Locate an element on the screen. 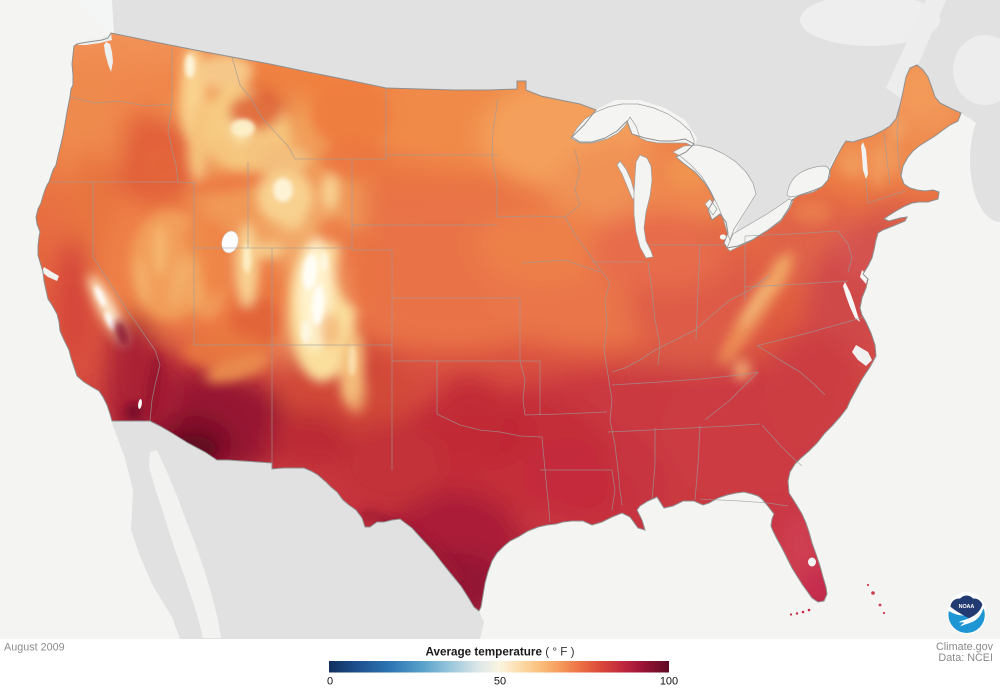 This screenshot has height=690, width=1000. svg-text: 50 is located at coordinates (500, 682).